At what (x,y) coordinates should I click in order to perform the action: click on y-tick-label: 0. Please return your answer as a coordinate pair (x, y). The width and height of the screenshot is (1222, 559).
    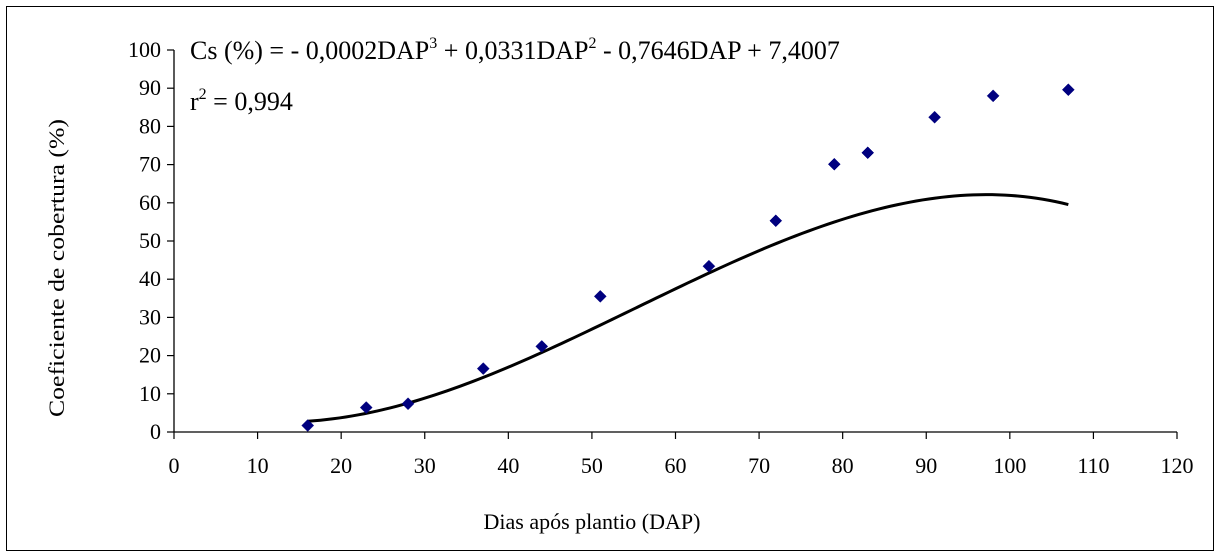
    Looking at the image, I should click on (155, 431).